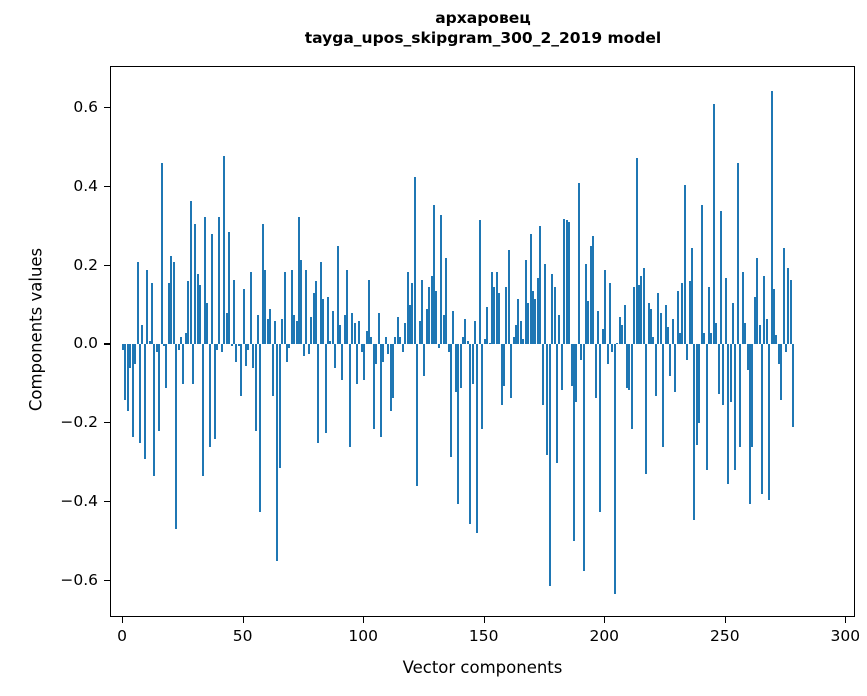  Describe the element at coordinates (79, 500) in the screenshot. I see `y-tick-label: −0.4` at that location.